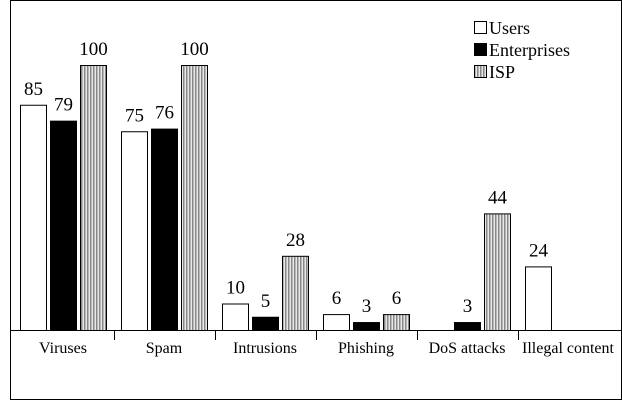 Image resolution: width=622 pixels, height=400 pixels. Describe the element at coordinates (568, 348) in the screenshot. I see `x-tick-label: Illegal content` at that location.